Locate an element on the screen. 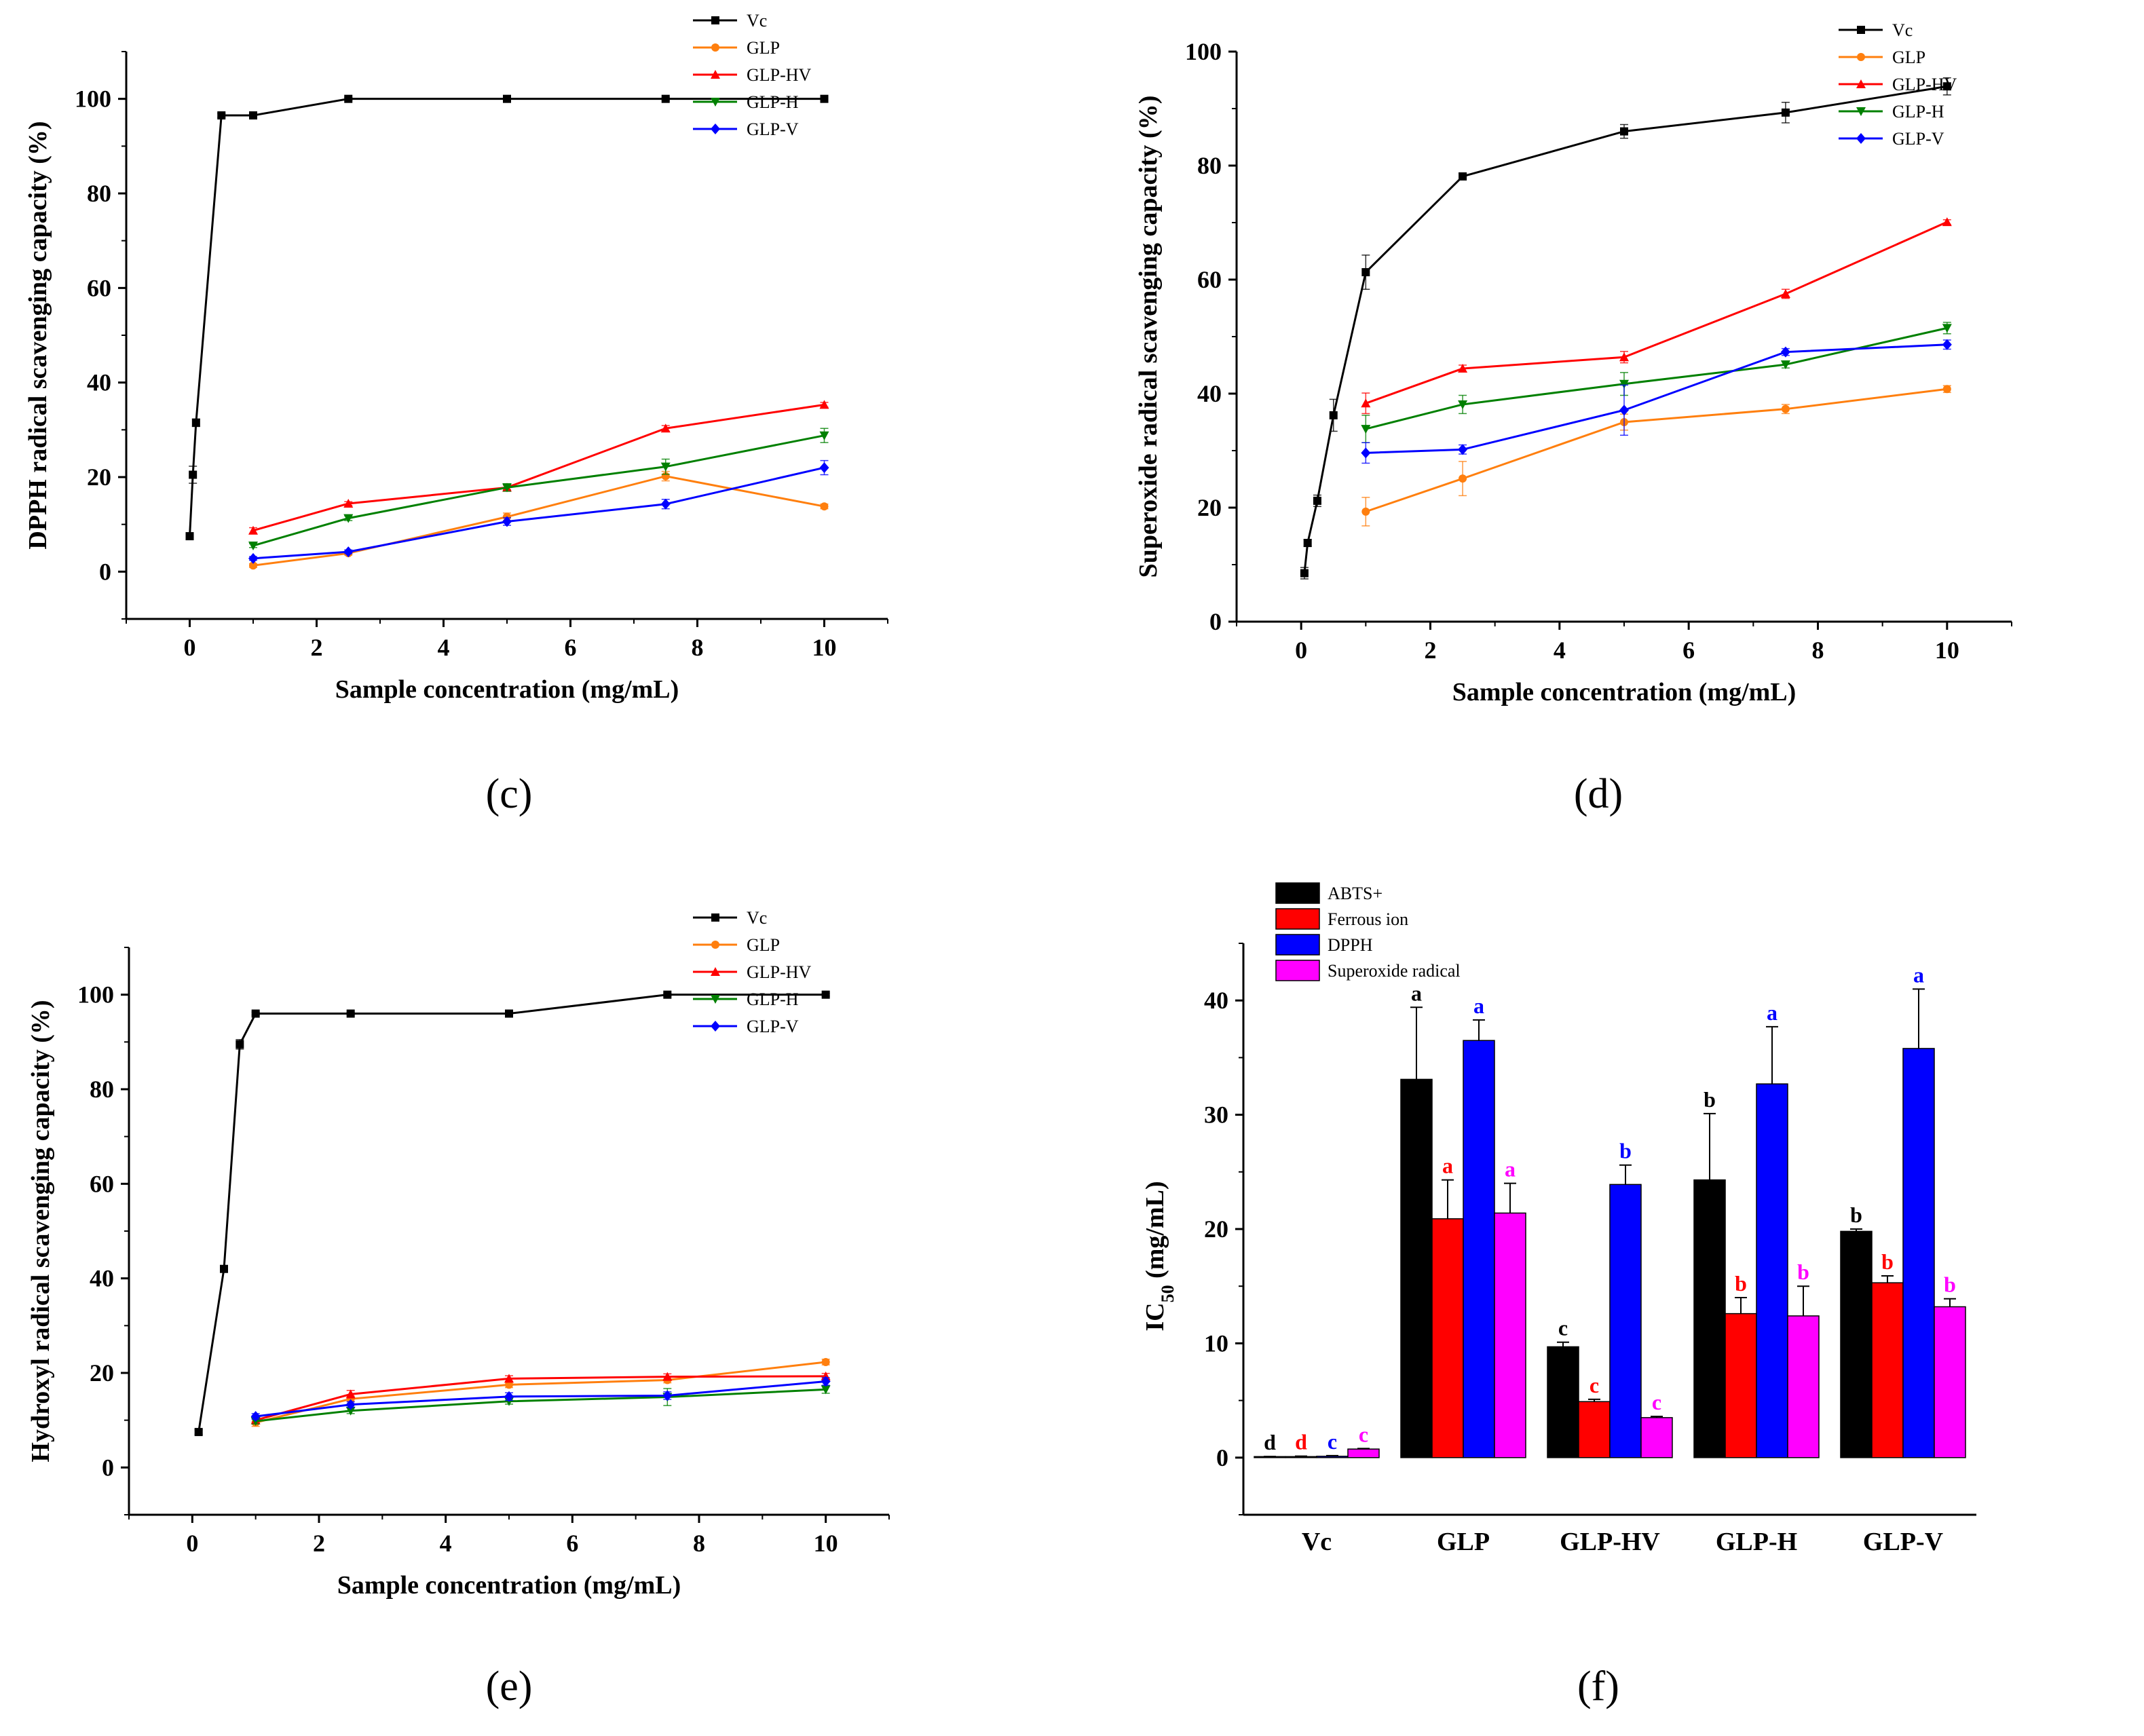  series-glp-hv is located at coordinates (540, 1398).